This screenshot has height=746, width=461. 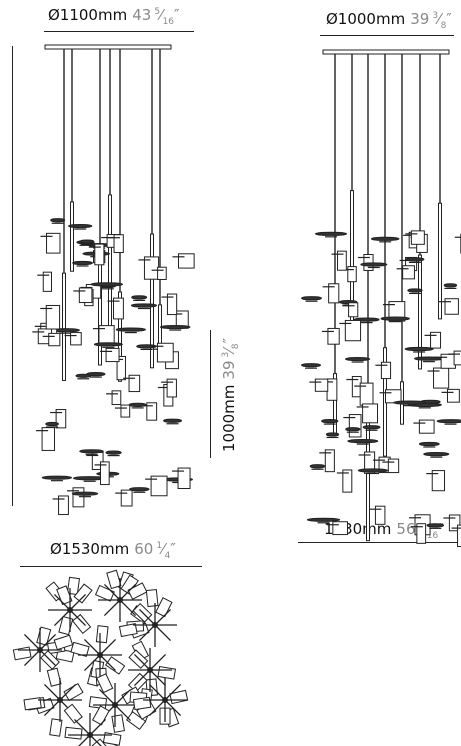 What do you see at coordinates (420, 19) in the screenshot?
I see `inch-whole: 39` at bounding box center [420, 19].